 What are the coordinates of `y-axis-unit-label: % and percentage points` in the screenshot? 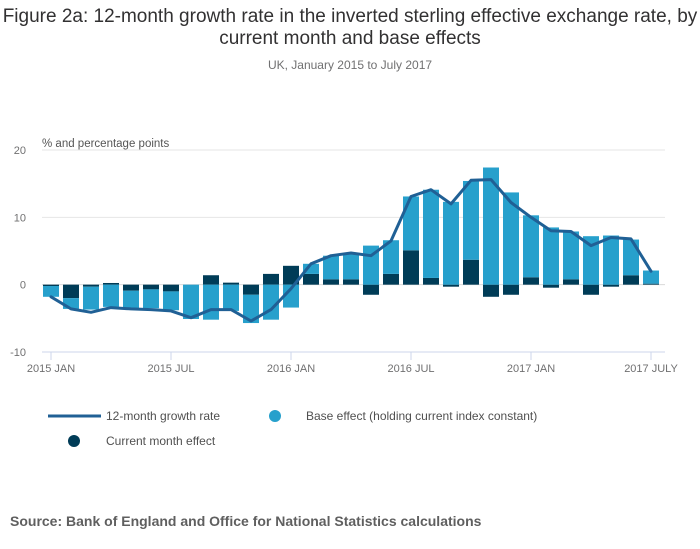 It's located at (105, 144).